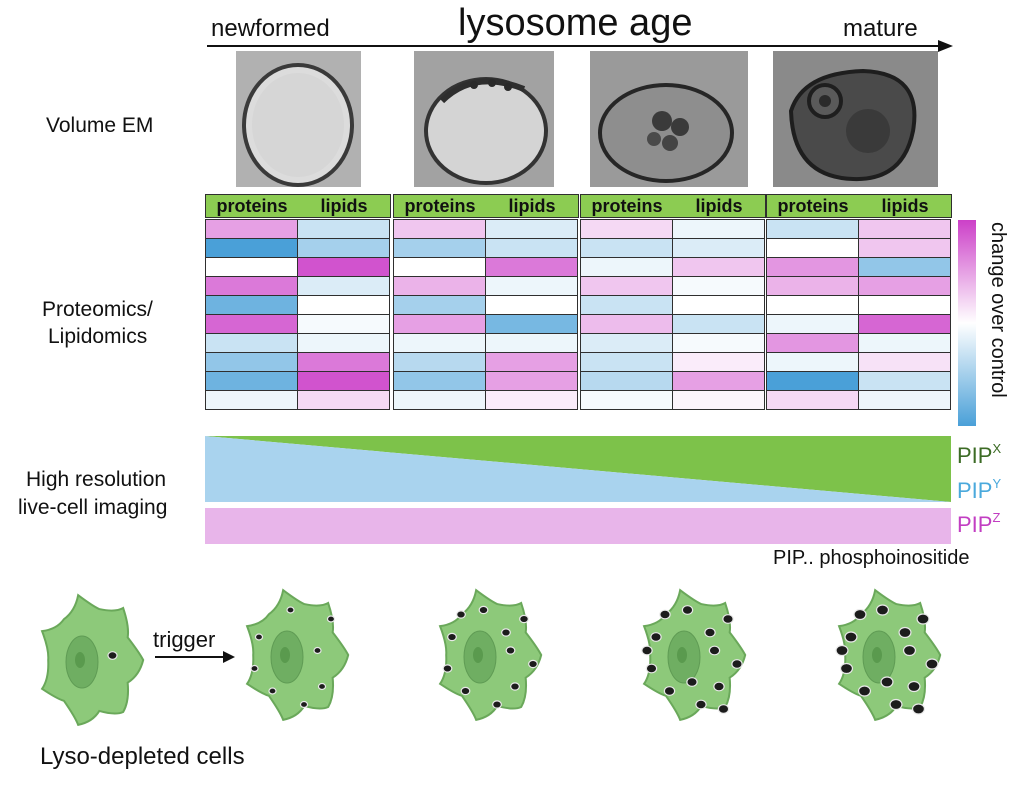 The height and width of the screenshot is (790, 1024). What do you see at coordinates (967, 323) in the screenshot?
I see `color-scale-legend` at bounding box center [967, 323].